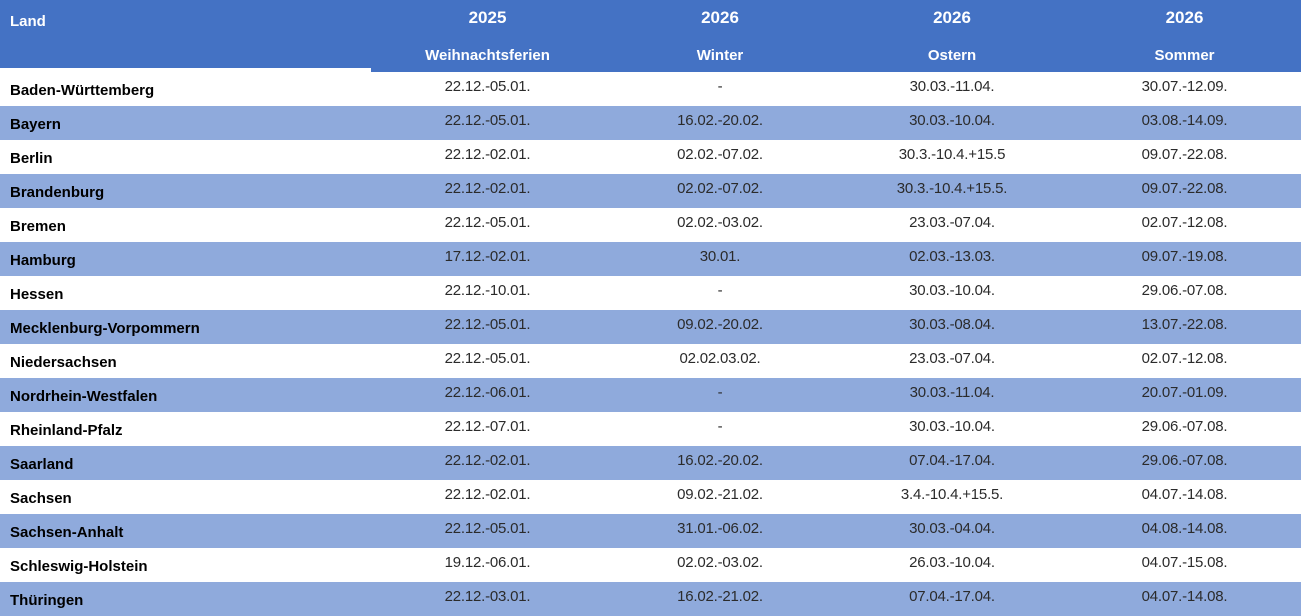 The image size is (1301, 616). I want to click on land-cell: Sachsen, so click(41, 498).